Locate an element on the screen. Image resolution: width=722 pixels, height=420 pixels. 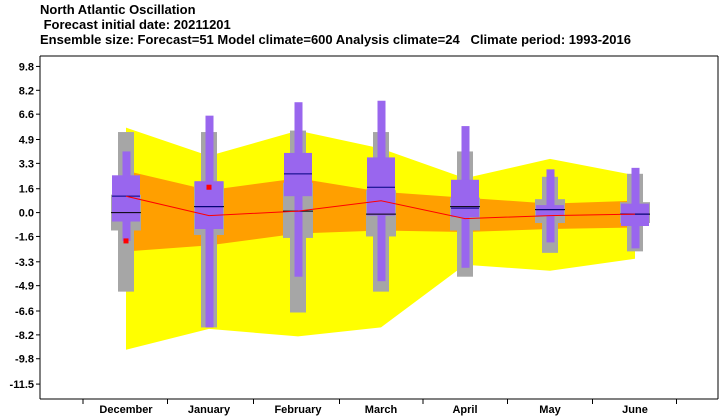
x-tick-label: February is located at coordinates (298, 410).